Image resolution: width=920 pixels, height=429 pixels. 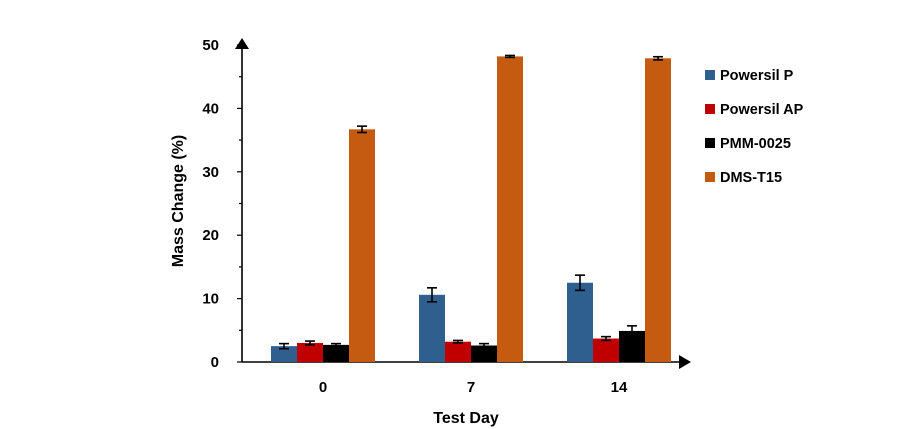 What do you see at coordinates (466, 418) in the screenshot?
I see `x-axis-title: Test Day` at bounding box center [466, 418].